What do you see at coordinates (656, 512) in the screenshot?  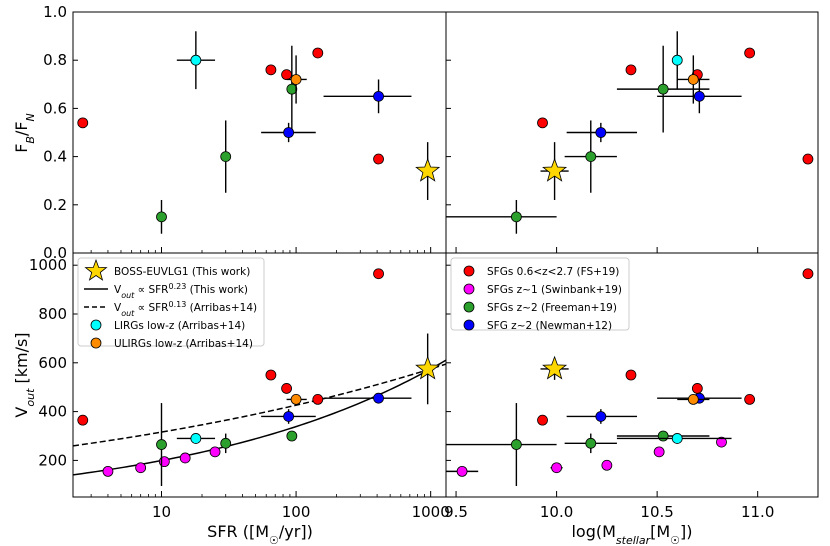 I see `x-tick-label: 10.5` at bounding box center [656, 512].